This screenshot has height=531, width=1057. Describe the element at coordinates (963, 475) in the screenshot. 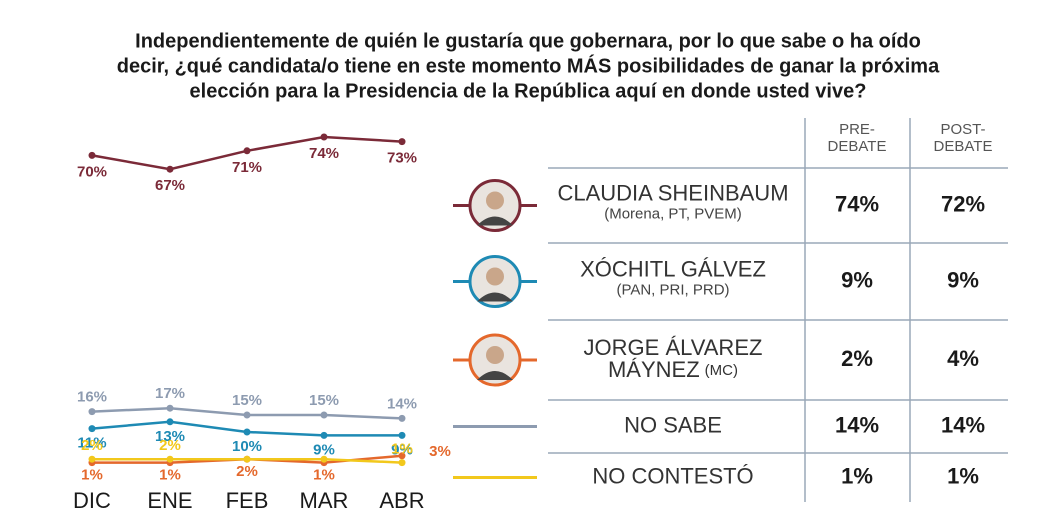

I see `post-value: 1%` at that location.